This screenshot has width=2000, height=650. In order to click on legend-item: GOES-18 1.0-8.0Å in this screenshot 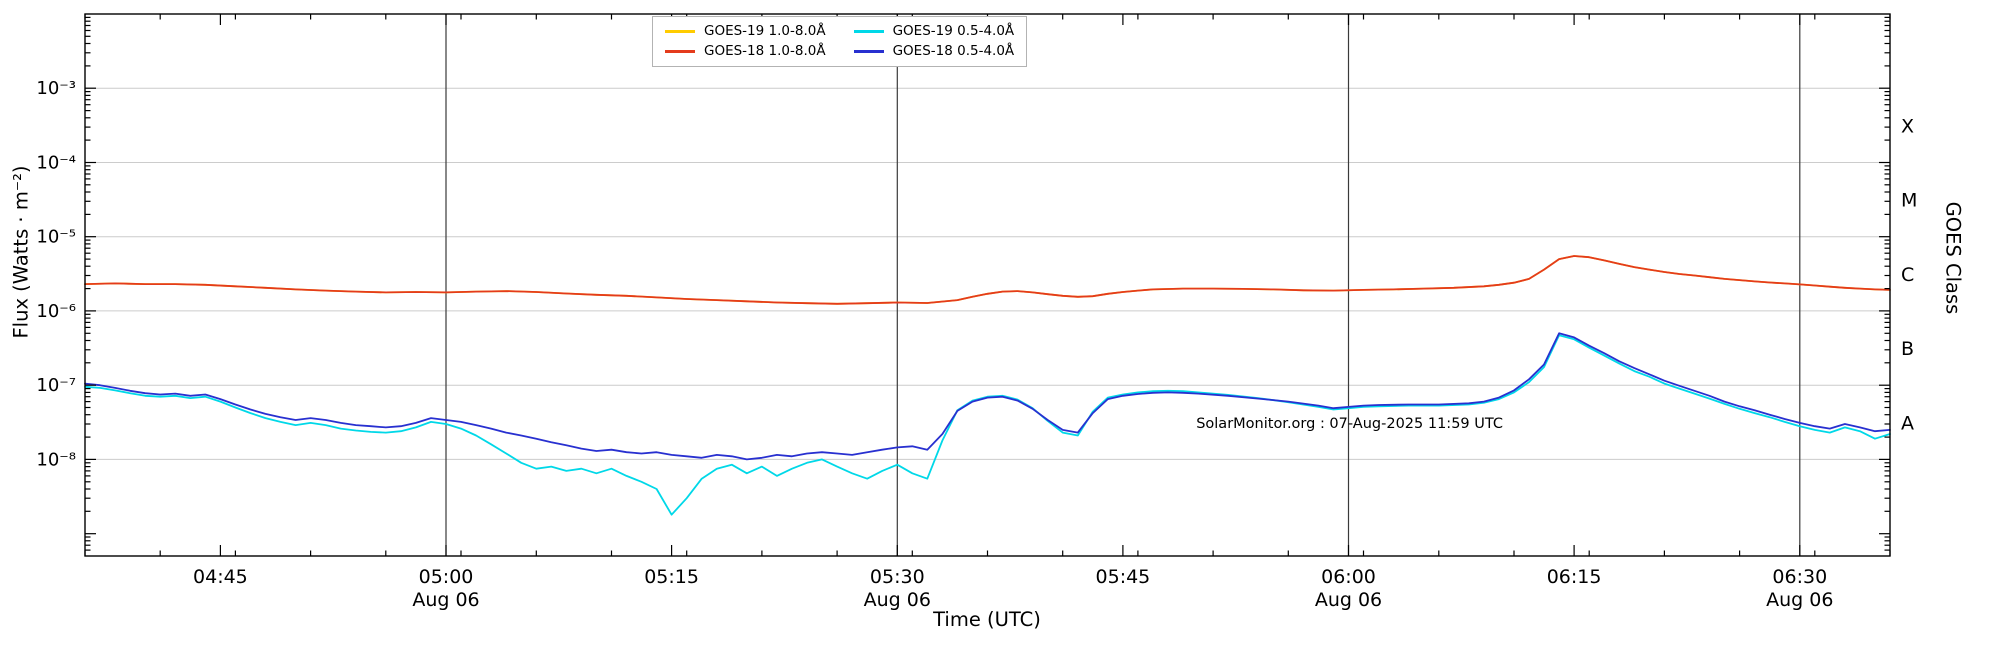, I will do `click(745, 51)`.